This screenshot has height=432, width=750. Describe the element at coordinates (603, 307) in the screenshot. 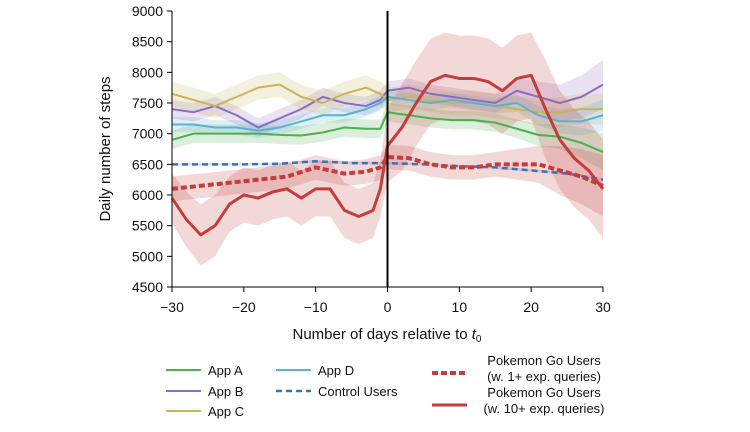

I see `x-tick-label: 30` at that location.